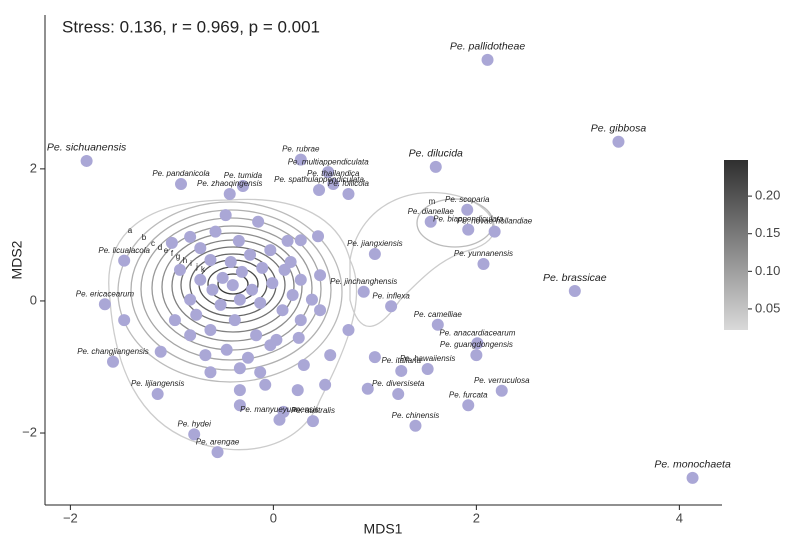  Describe the element at coordinates (70, 517) in the screenshot. I see `x-tick-label: −2` at that location.